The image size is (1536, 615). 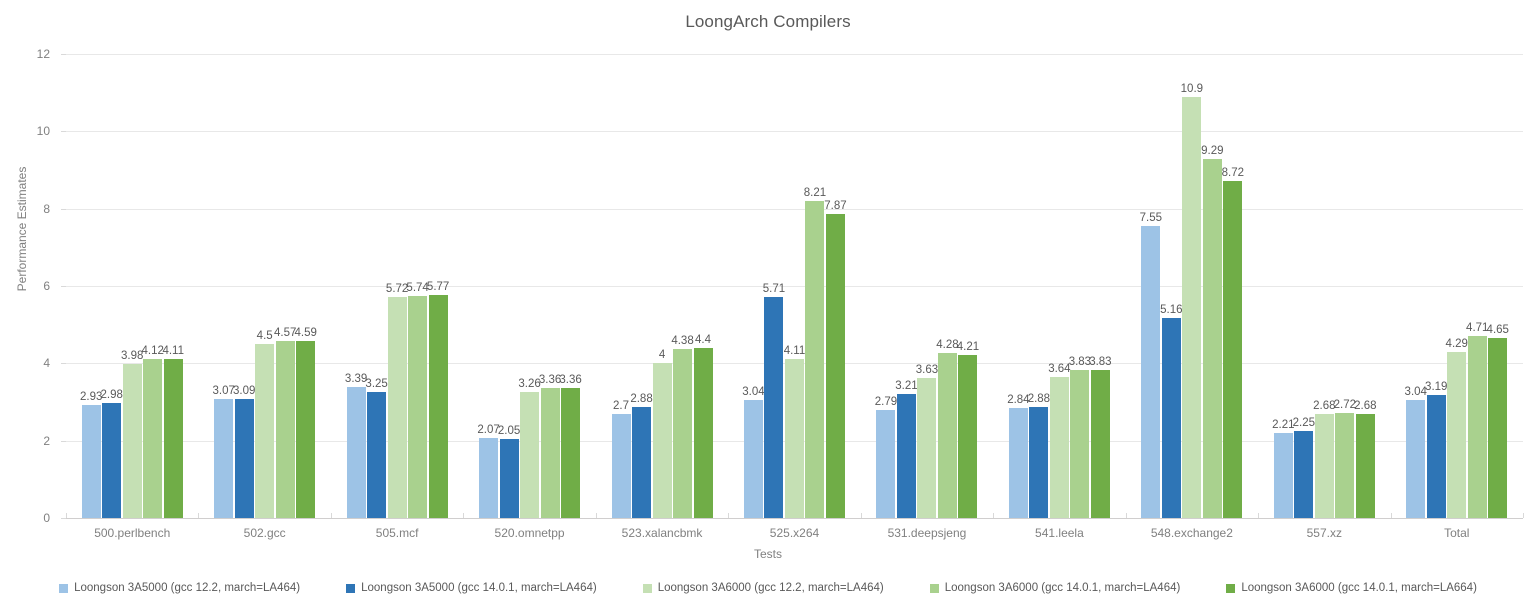 I want to click on y-tick-mark, so click(x=63, y=364).